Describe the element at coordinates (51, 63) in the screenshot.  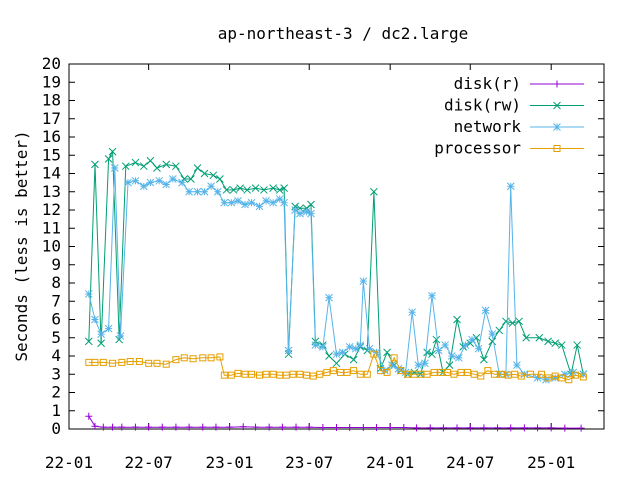
I see `y-tick-label: 20` at that location.